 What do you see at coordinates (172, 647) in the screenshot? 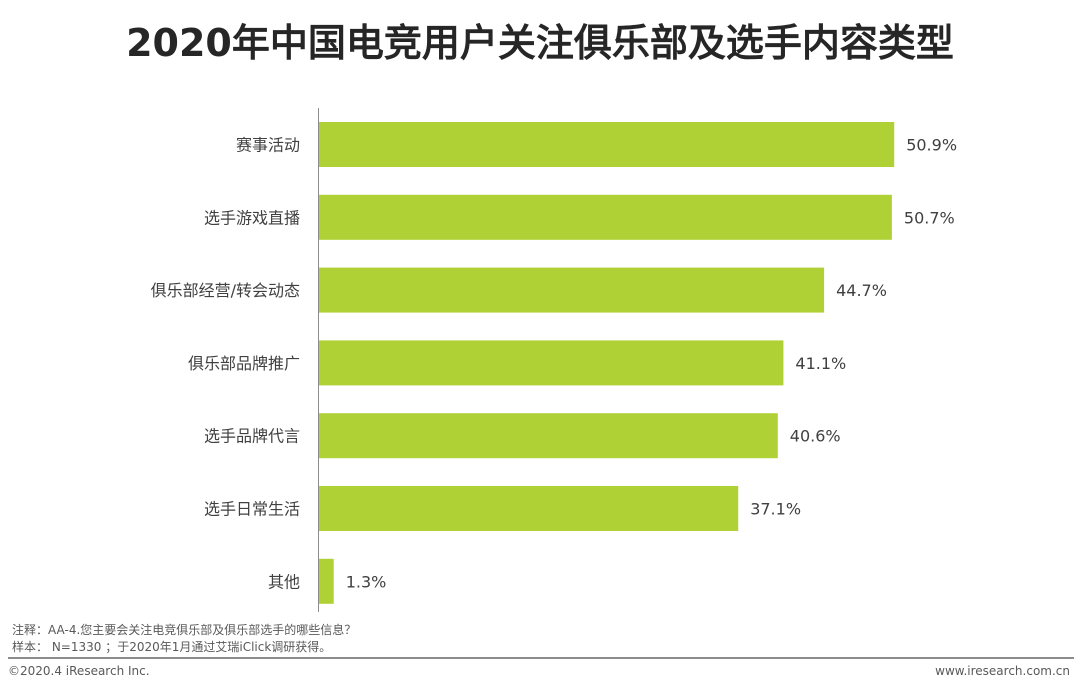
I see `footnote-sample: 样本： N=1330 ；于2020年1月通过艾瑞iClick调研获得。` at bounding box center [172, 647].